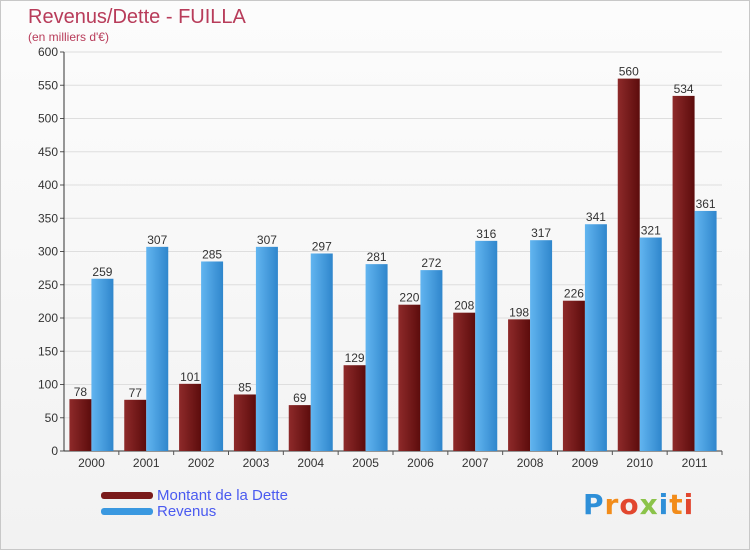 The image size is (750, 551). I want to click on data-label-debt: 560, so click(629, 72).